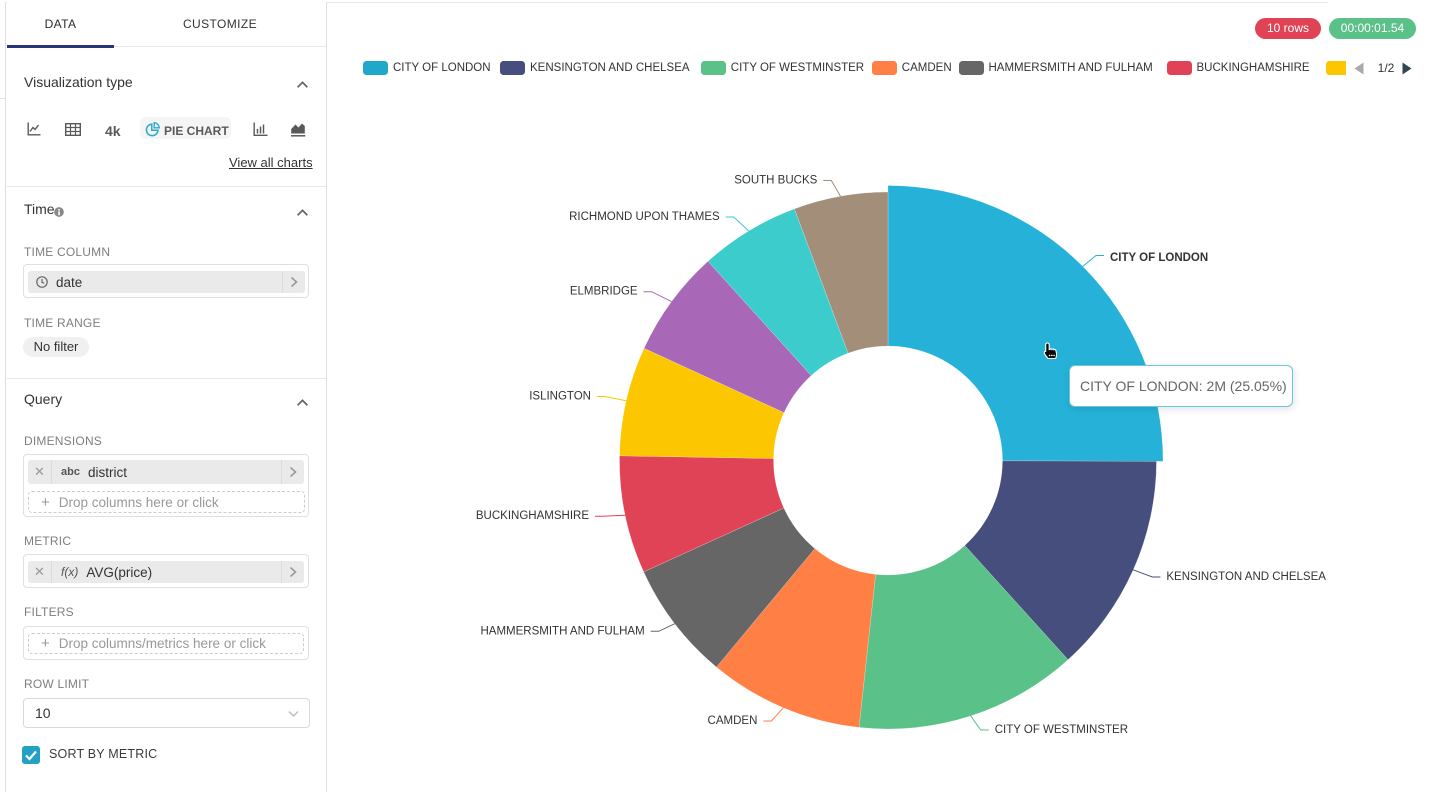 This screenshot has height=792, width=1442. What do you see at coordinates (775, 181) in the screenshot?
I see `svg-text: SOUTH BUCKS` at bounding box center [775, 181].